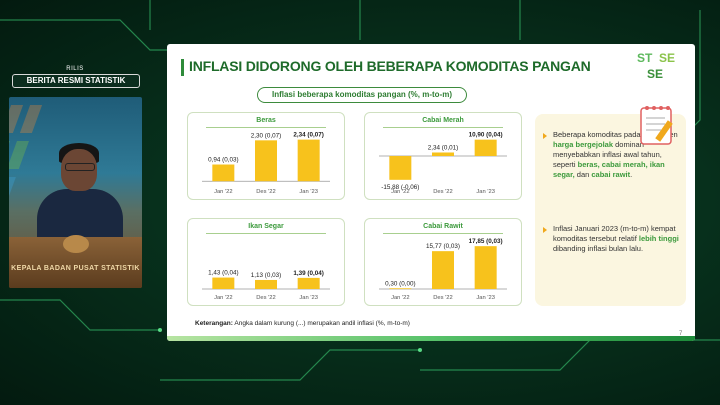 The width and height of the screenshot is (720, 405). What do you see at coordinates (645, 58) in the screenshot?
I see `svg-text: ST` at bounding box center [645, 58].